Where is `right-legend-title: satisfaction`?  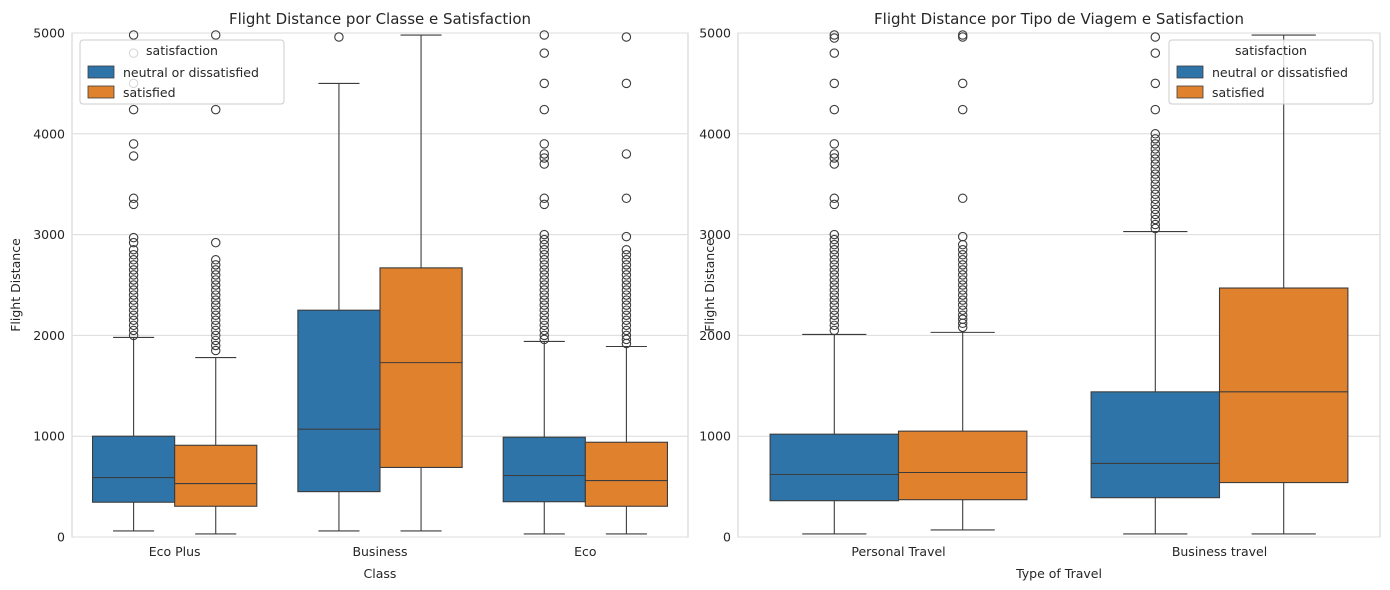
right-legend-title: satisfaction is located at coordinates (1271, 50).